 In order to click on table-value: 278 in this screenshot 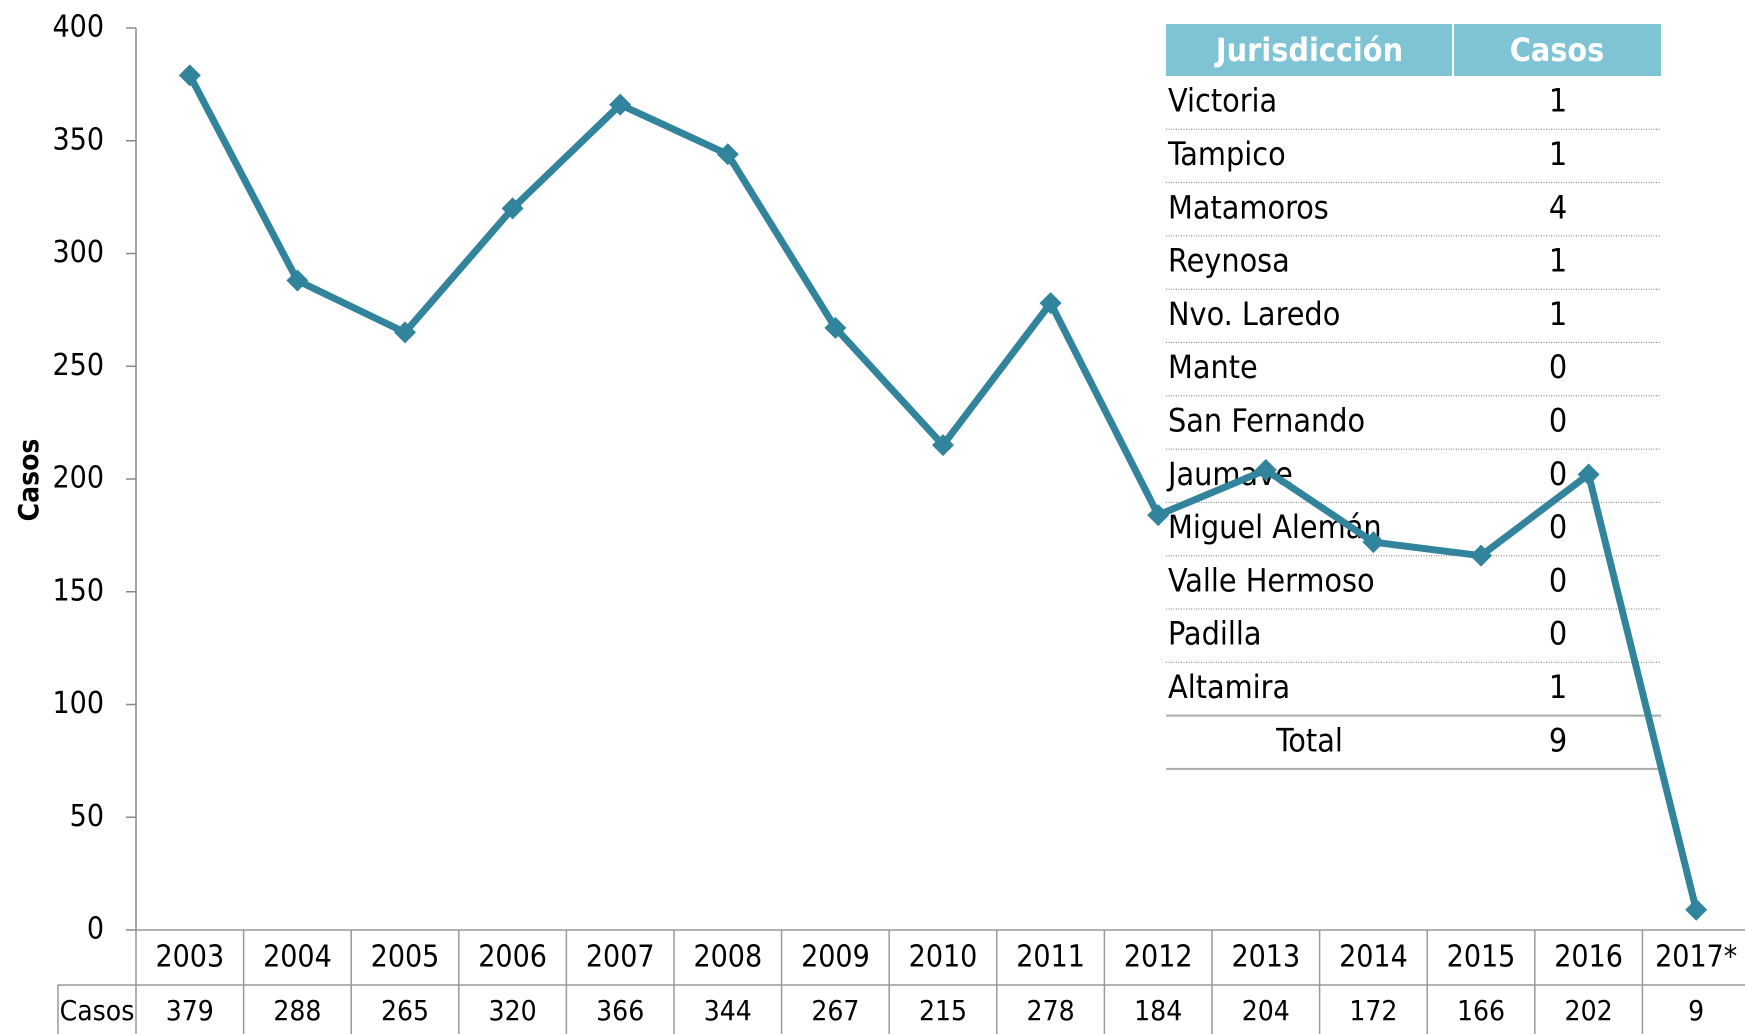, I will do `click(1051, 1010)`.